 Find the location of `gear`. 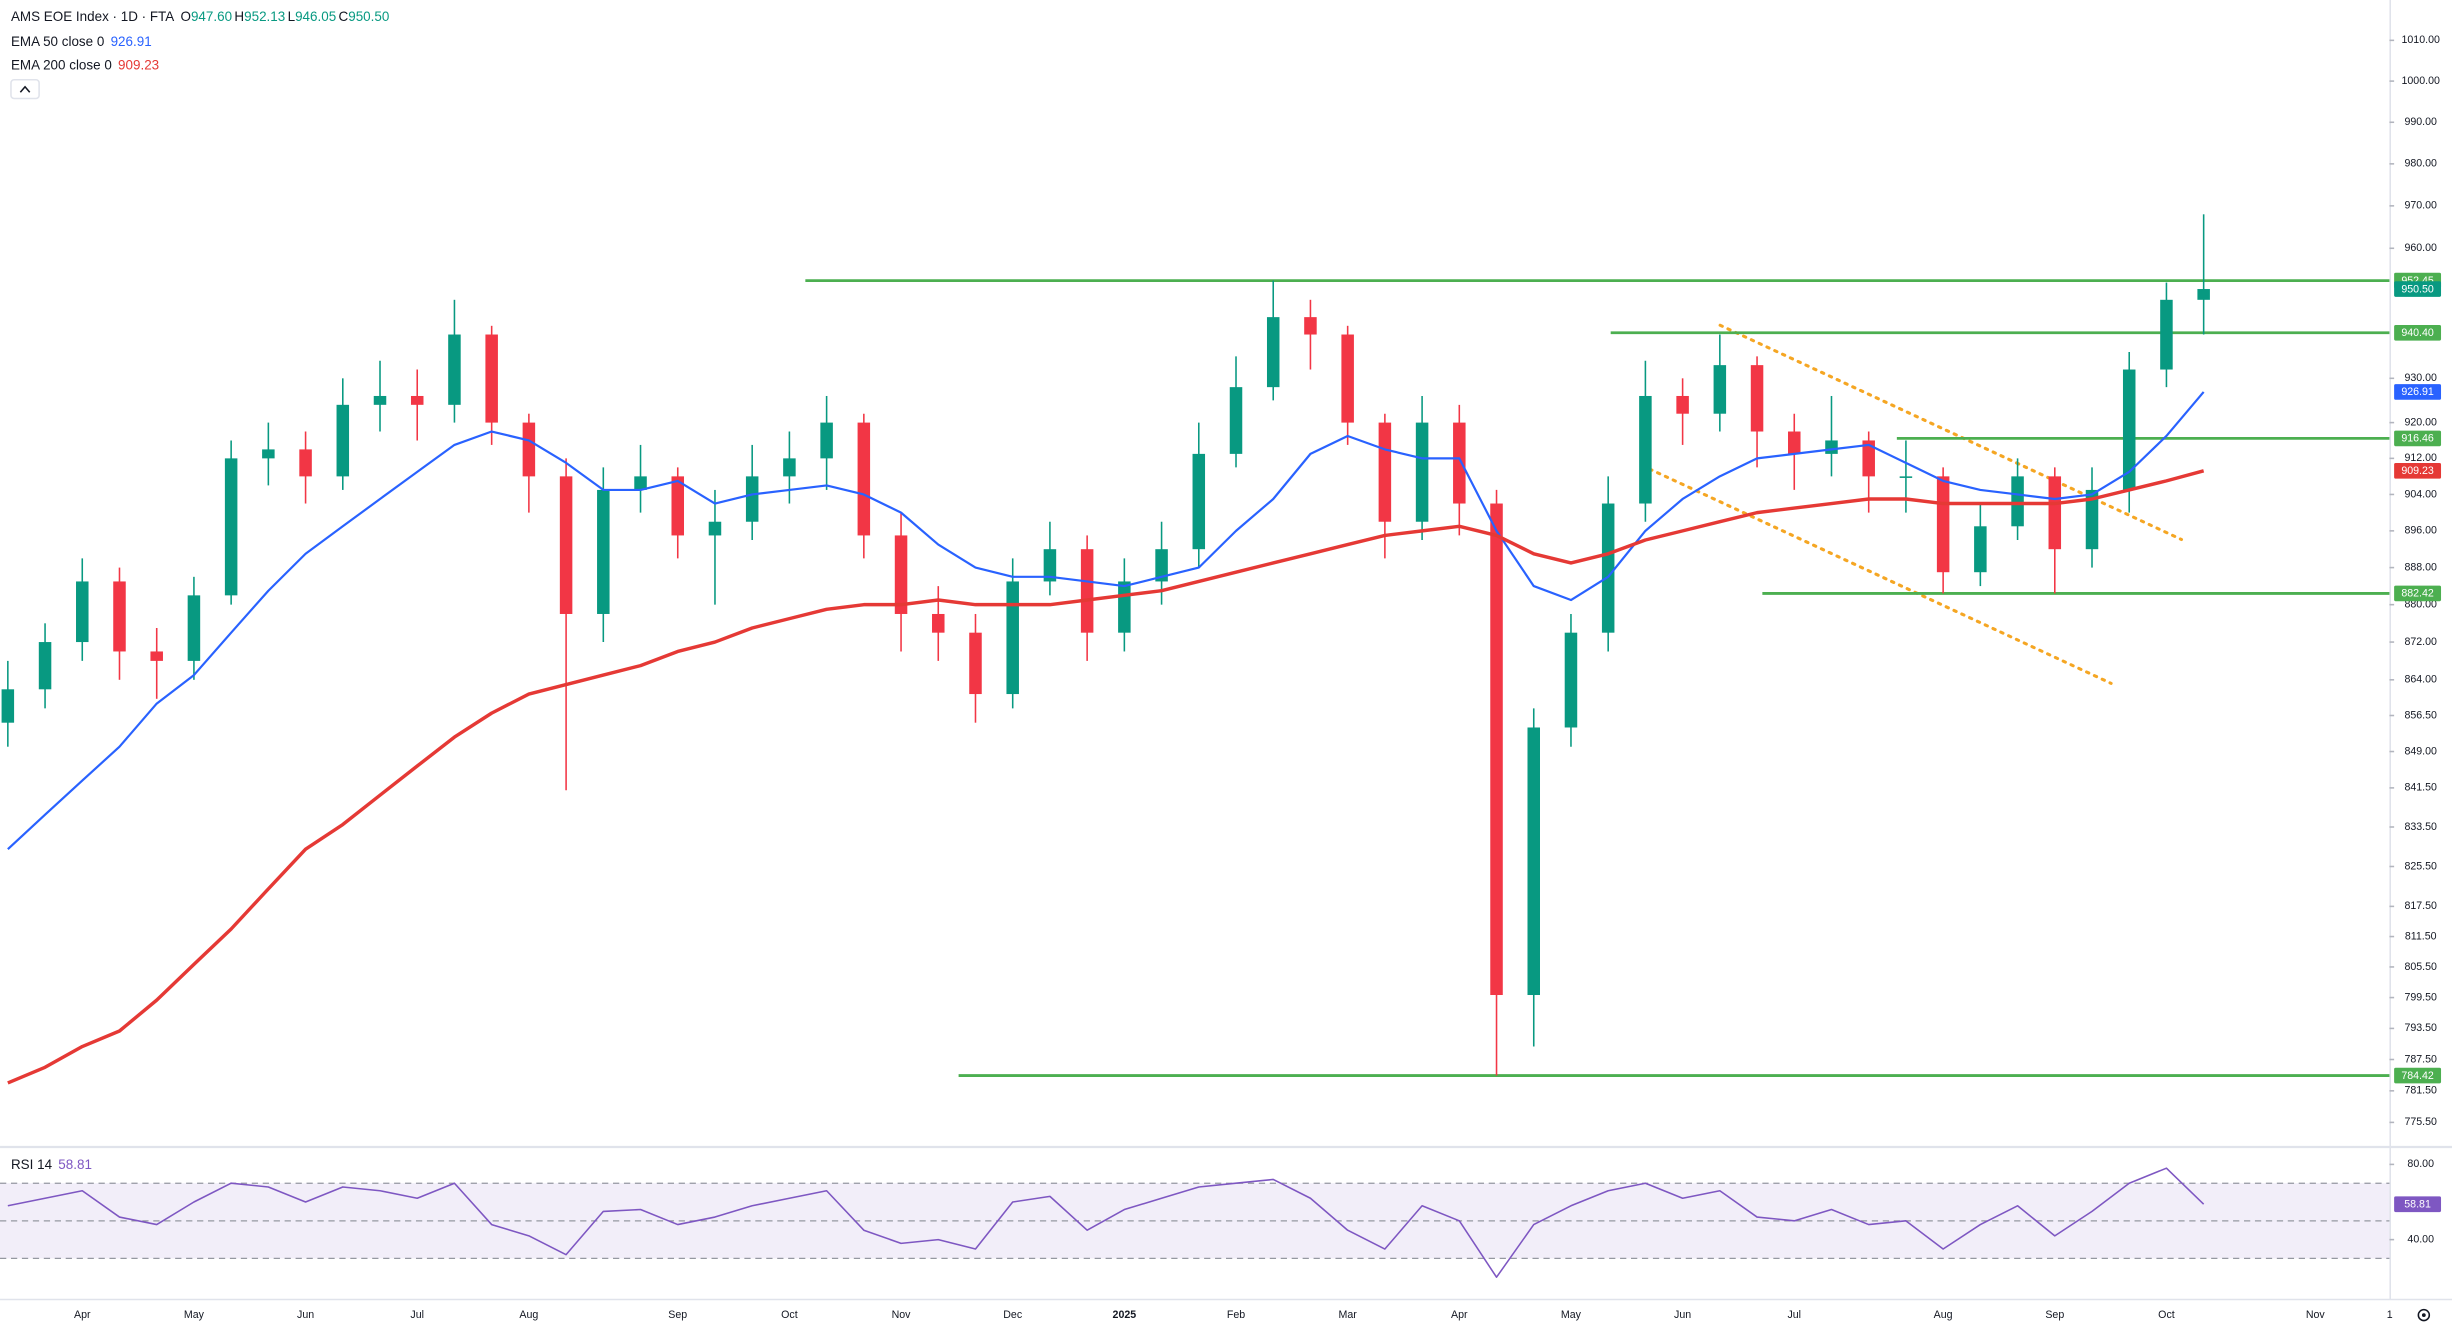

gear is located at coordinates (2424, 1315).